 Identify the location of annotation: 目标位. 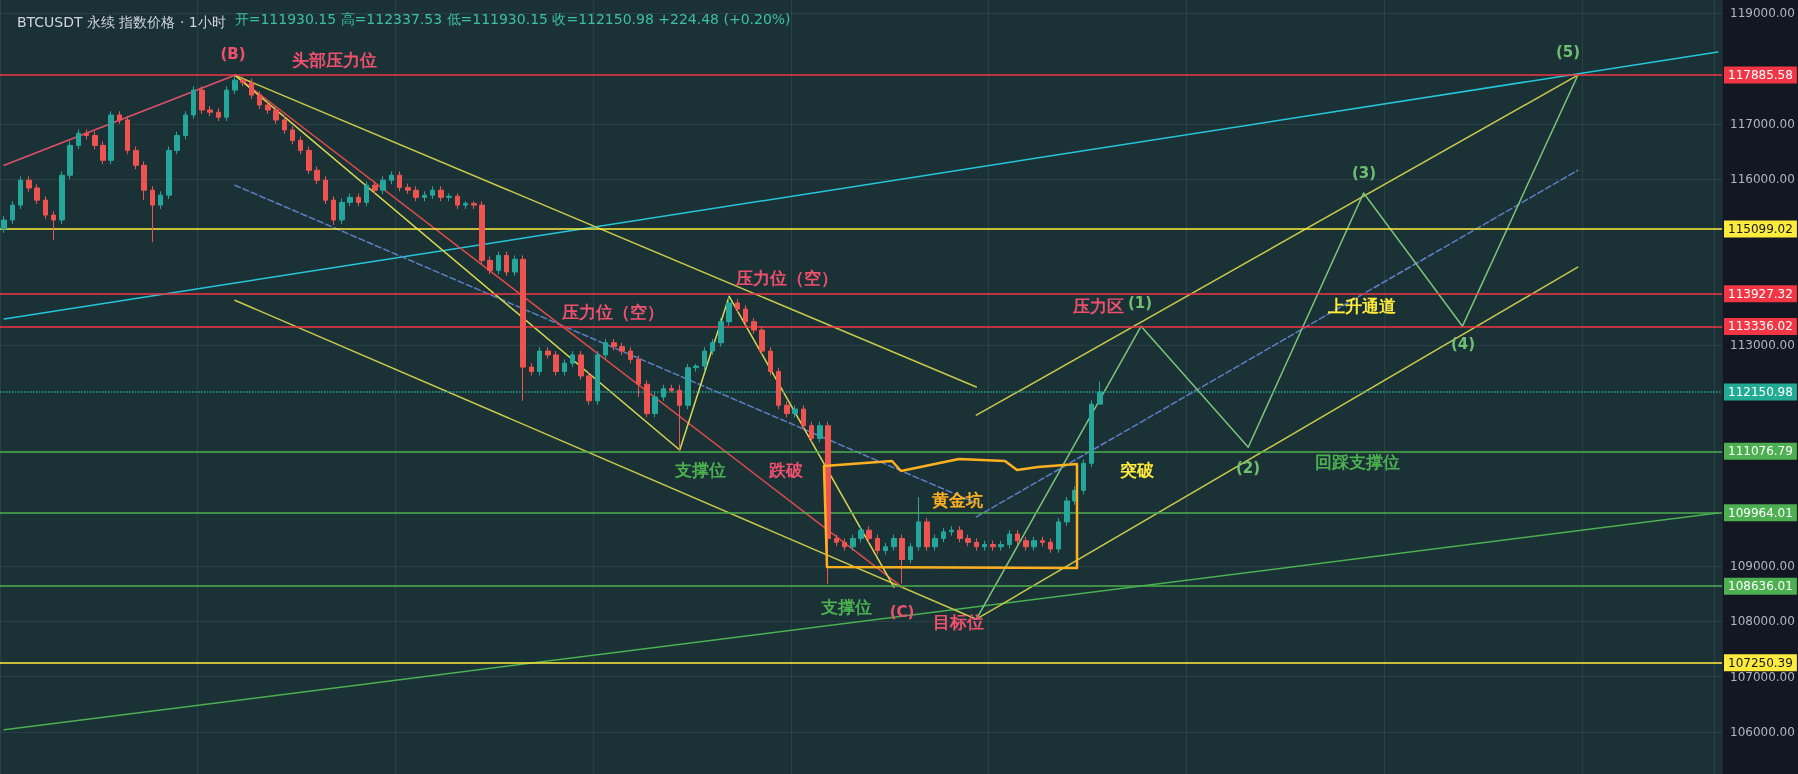
(958, 622).